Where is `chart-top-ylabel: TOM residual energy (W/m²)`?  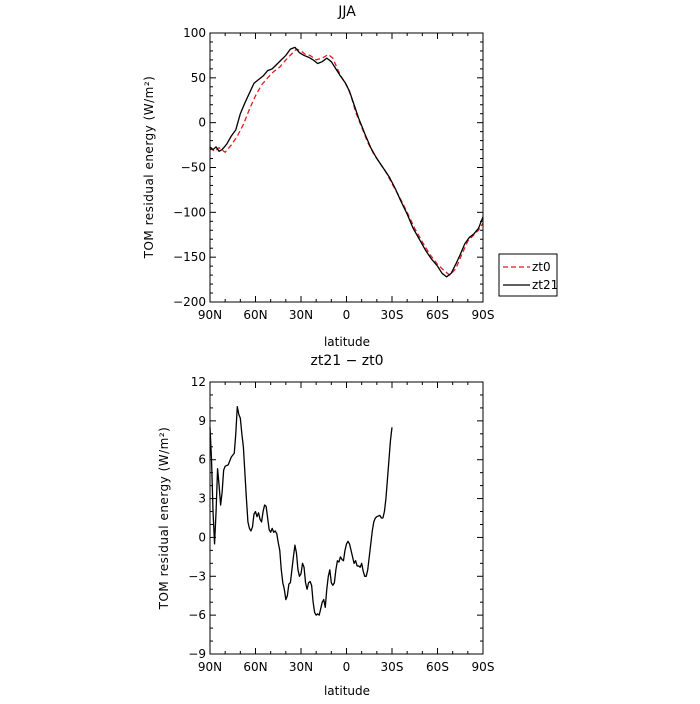 chart-top-ylabel: TOM residual energy (W/m²) is located at coordinates (149, 168).